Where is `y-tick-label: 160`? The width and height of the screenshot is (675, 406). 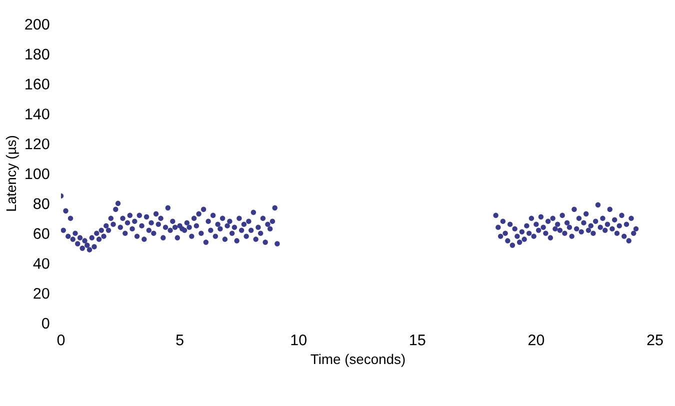
y-tick-label: 160 is located at coordinates (38, 84).